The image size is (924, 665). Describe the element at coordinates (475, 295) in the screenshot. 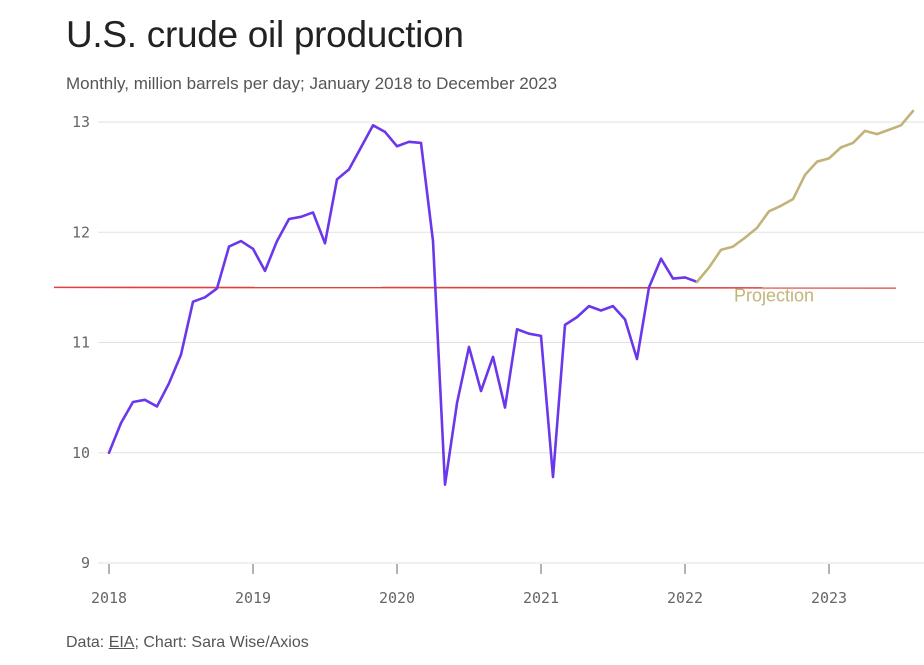

I see `reference-line-group: Projection` at that location.